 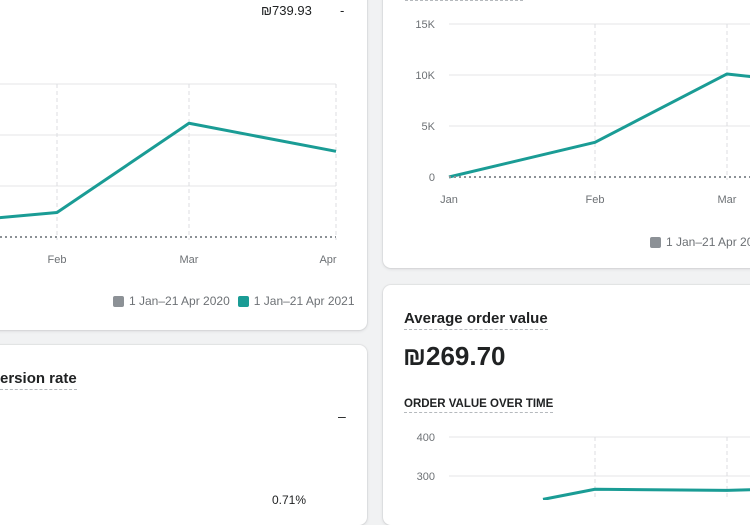 What do you see at coordinates (304, 301) in the screenshot?
I see `legend-label-2021: 1 Jan–21 Apr 2021` at bounding box center [304, 301].